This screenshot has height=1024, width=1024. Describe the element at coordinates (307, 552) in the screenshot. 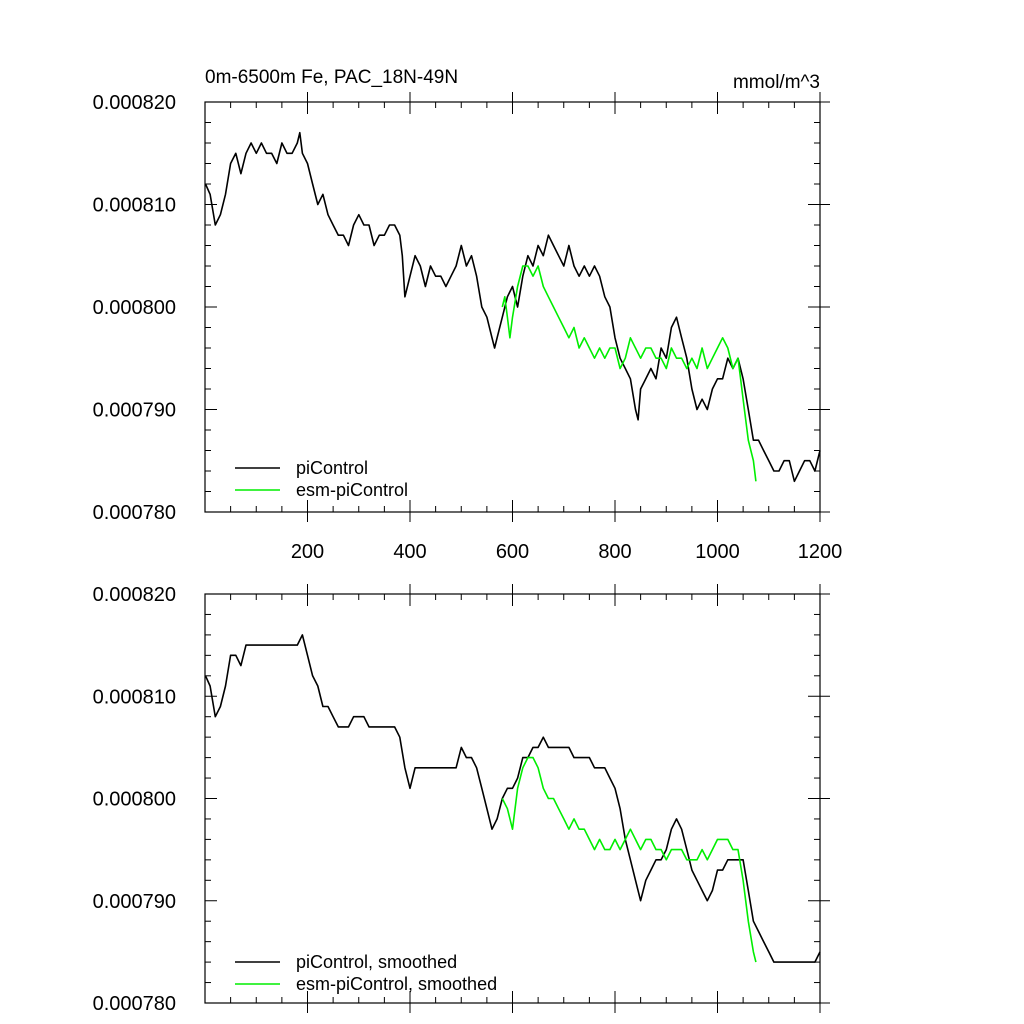

I see `x-tick-label: 200` at that location.